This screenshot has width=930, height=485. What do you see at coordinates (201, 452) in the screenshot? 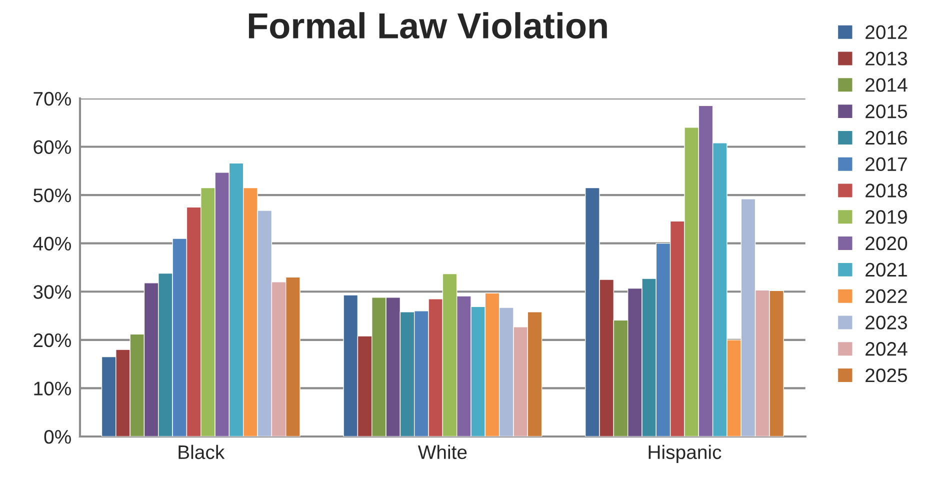
I see `x-tick-label: Black` at bounding box center [201, 452].